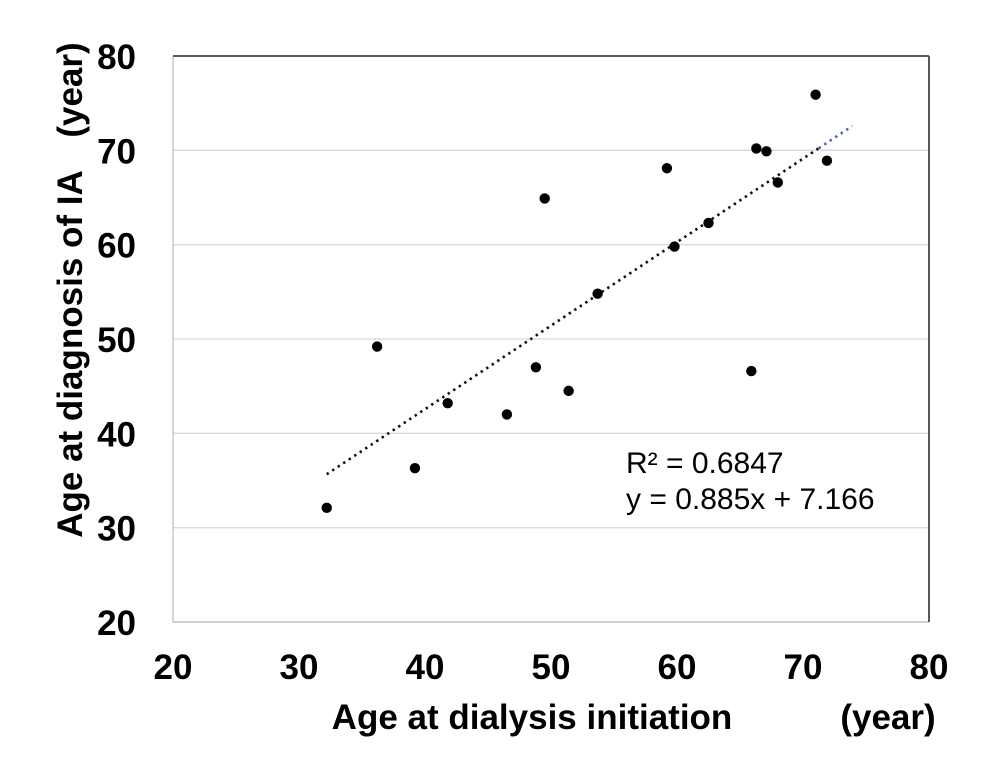 The width and height of the screenshot is (986, 768). I want to click on x-tick-label: 30, so click(299, 667).